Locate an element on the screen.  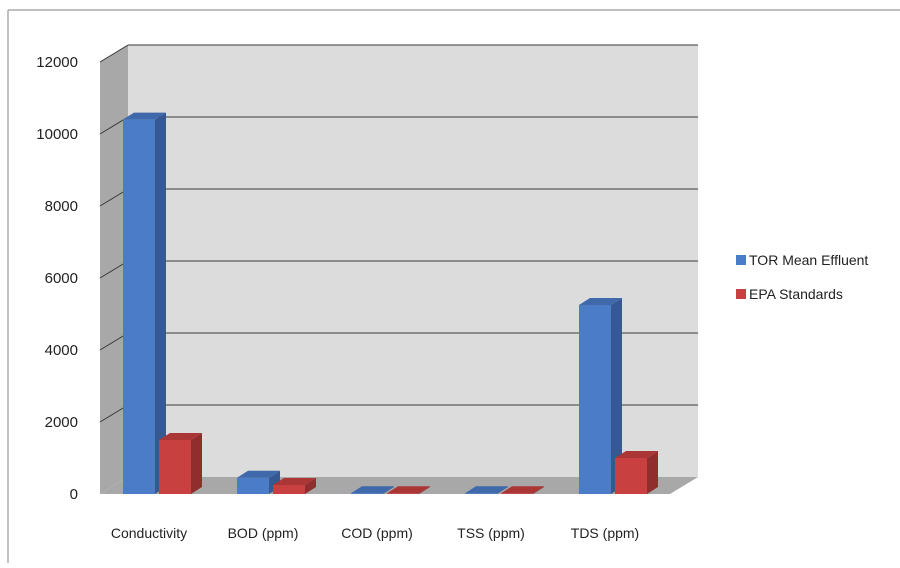
legend-swatch-epa is located at coordinates (741, 294).